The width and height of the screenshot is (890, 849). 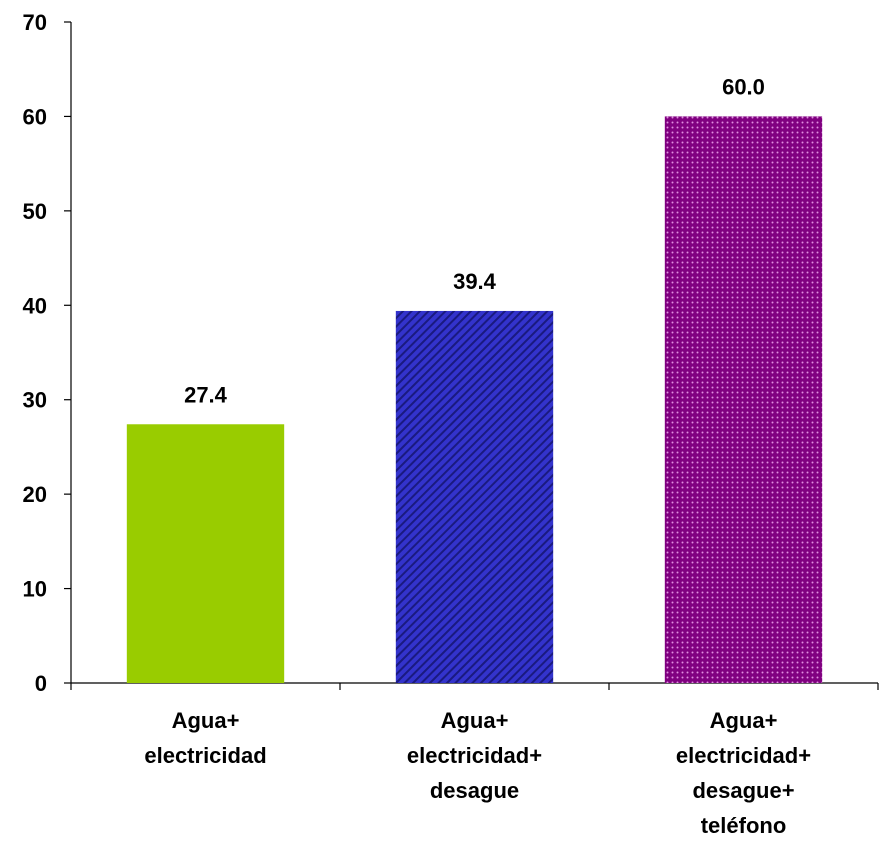 I want to click on data-label-1: 27.4, so click(x=206, y=394).